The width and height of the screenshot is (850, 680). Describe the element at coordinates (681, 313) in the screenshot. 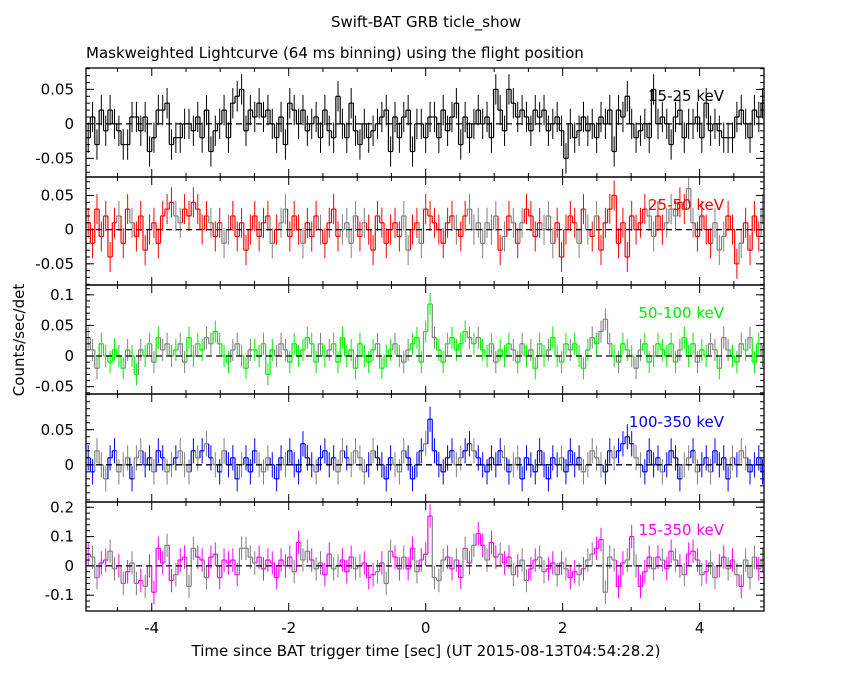

I see `band-label: 50-100 keV` at that location.